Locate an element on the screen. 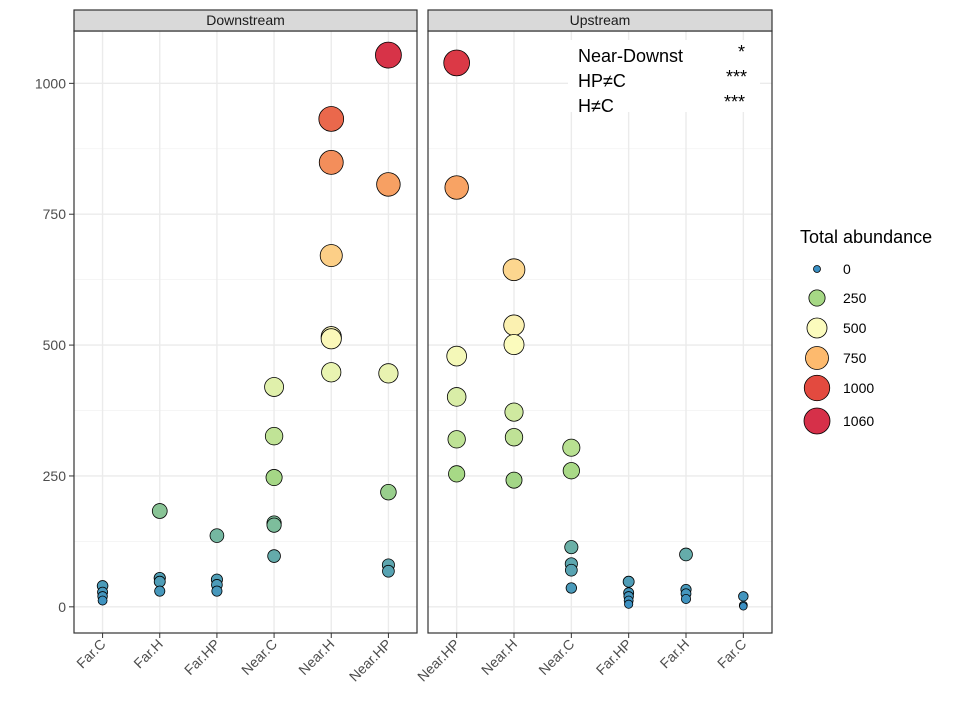 The image size is (960, 720). annotation-box: Near-Downst * HP≠C *** H≠C *** is located at coordinates (664, 78).